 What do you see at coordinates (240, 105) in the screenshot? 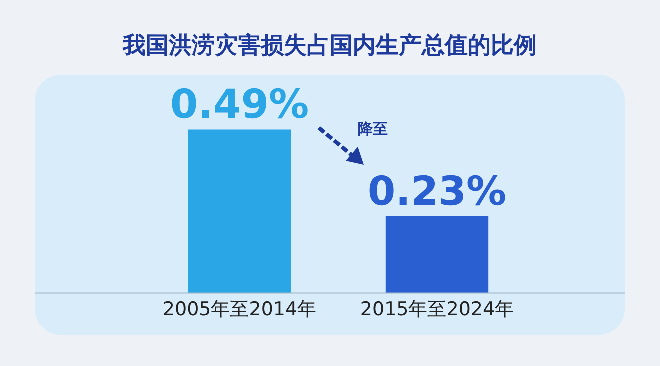
I see `data-label: 0.49%` at bounding box center [240, 105].